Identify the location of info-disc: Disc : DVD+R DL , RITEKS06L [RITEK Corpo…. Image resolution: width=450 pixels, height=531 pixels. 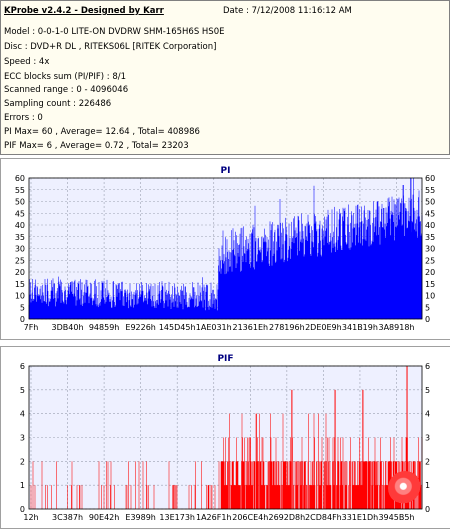
(110, 47).